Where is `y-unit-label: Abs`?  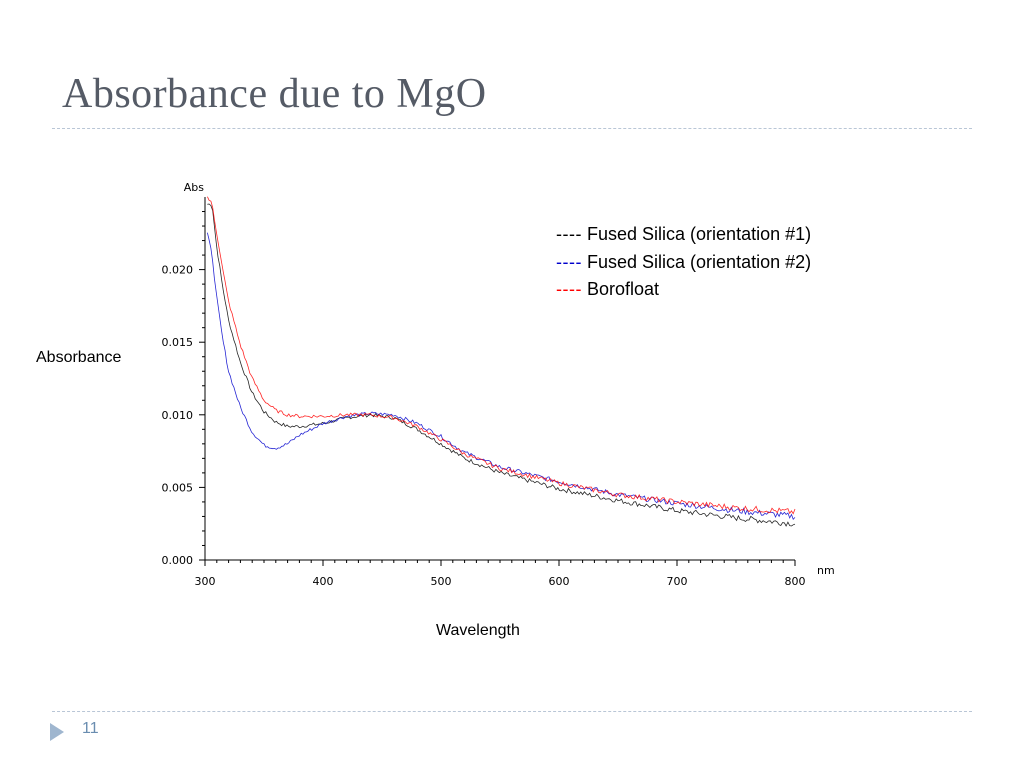
y-unit-label: Abs is located at coordinates (194, 187).